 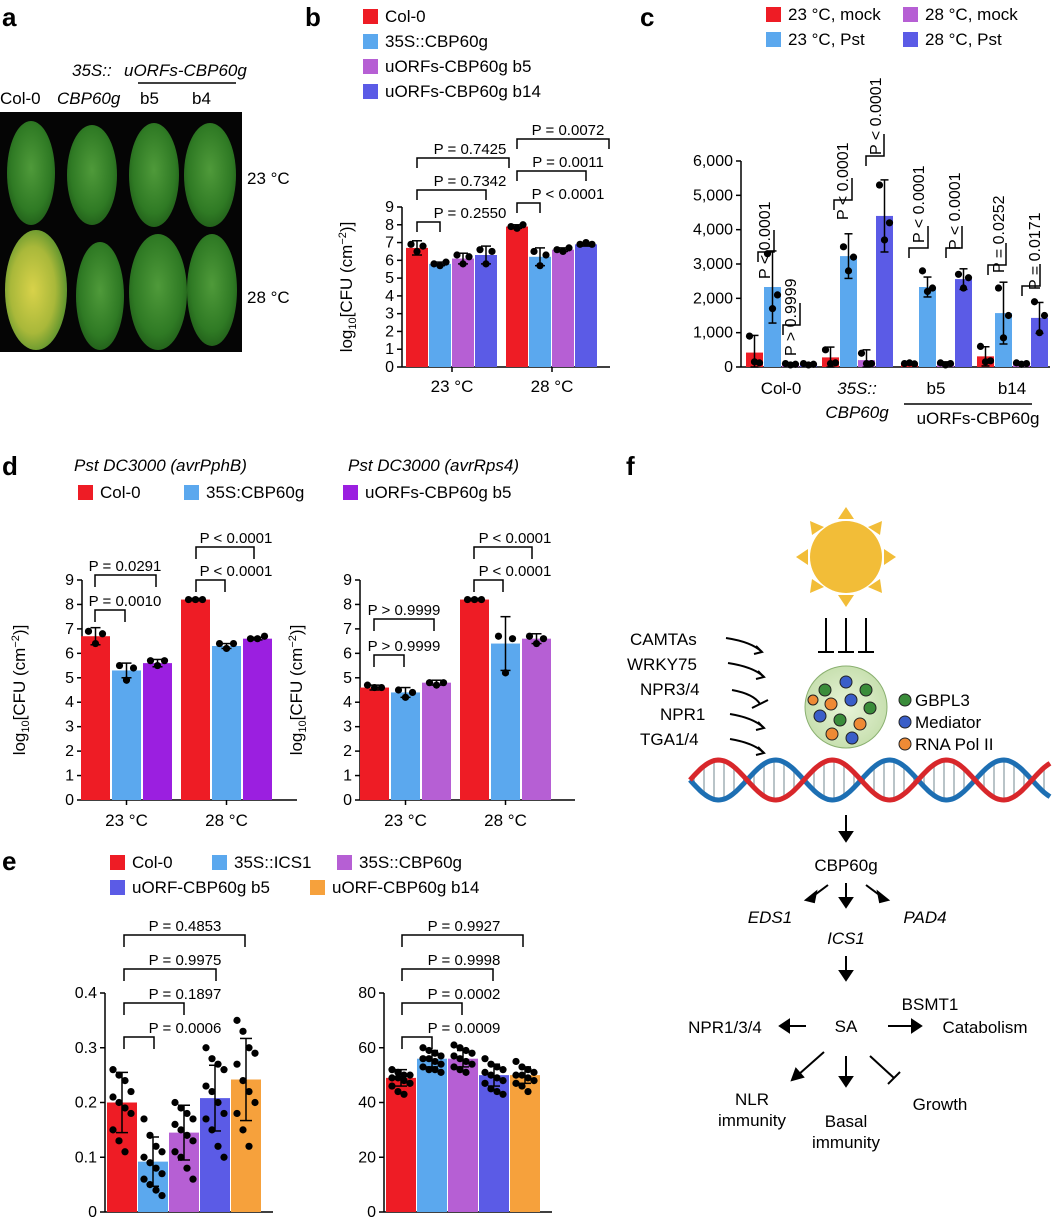 I want to click on p-value-label: P = 0.0011, so click(x=568, y=162).